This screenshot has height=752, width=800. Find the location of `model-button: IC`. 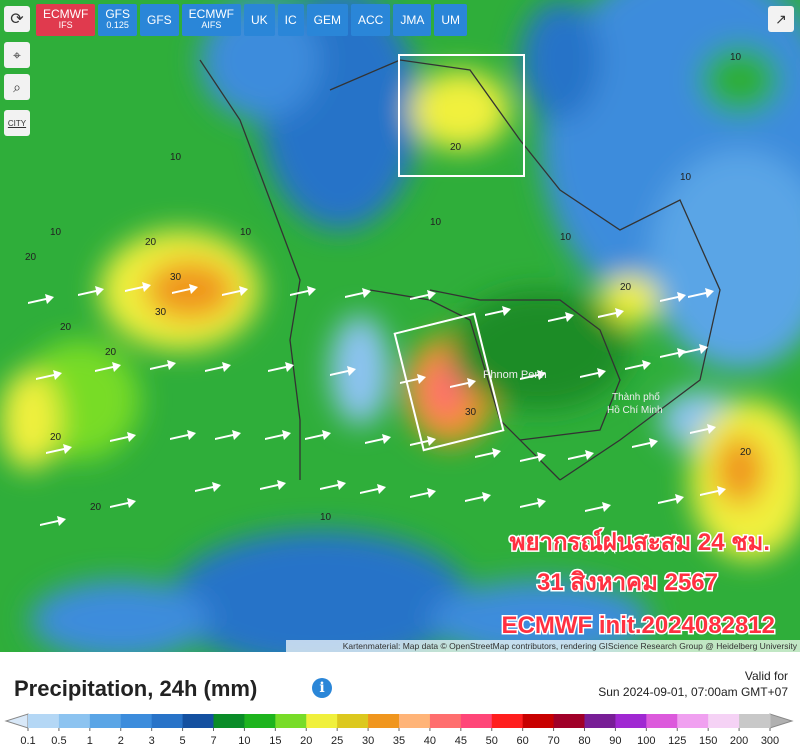

model-button: IC is located at coordinates (290, 20).